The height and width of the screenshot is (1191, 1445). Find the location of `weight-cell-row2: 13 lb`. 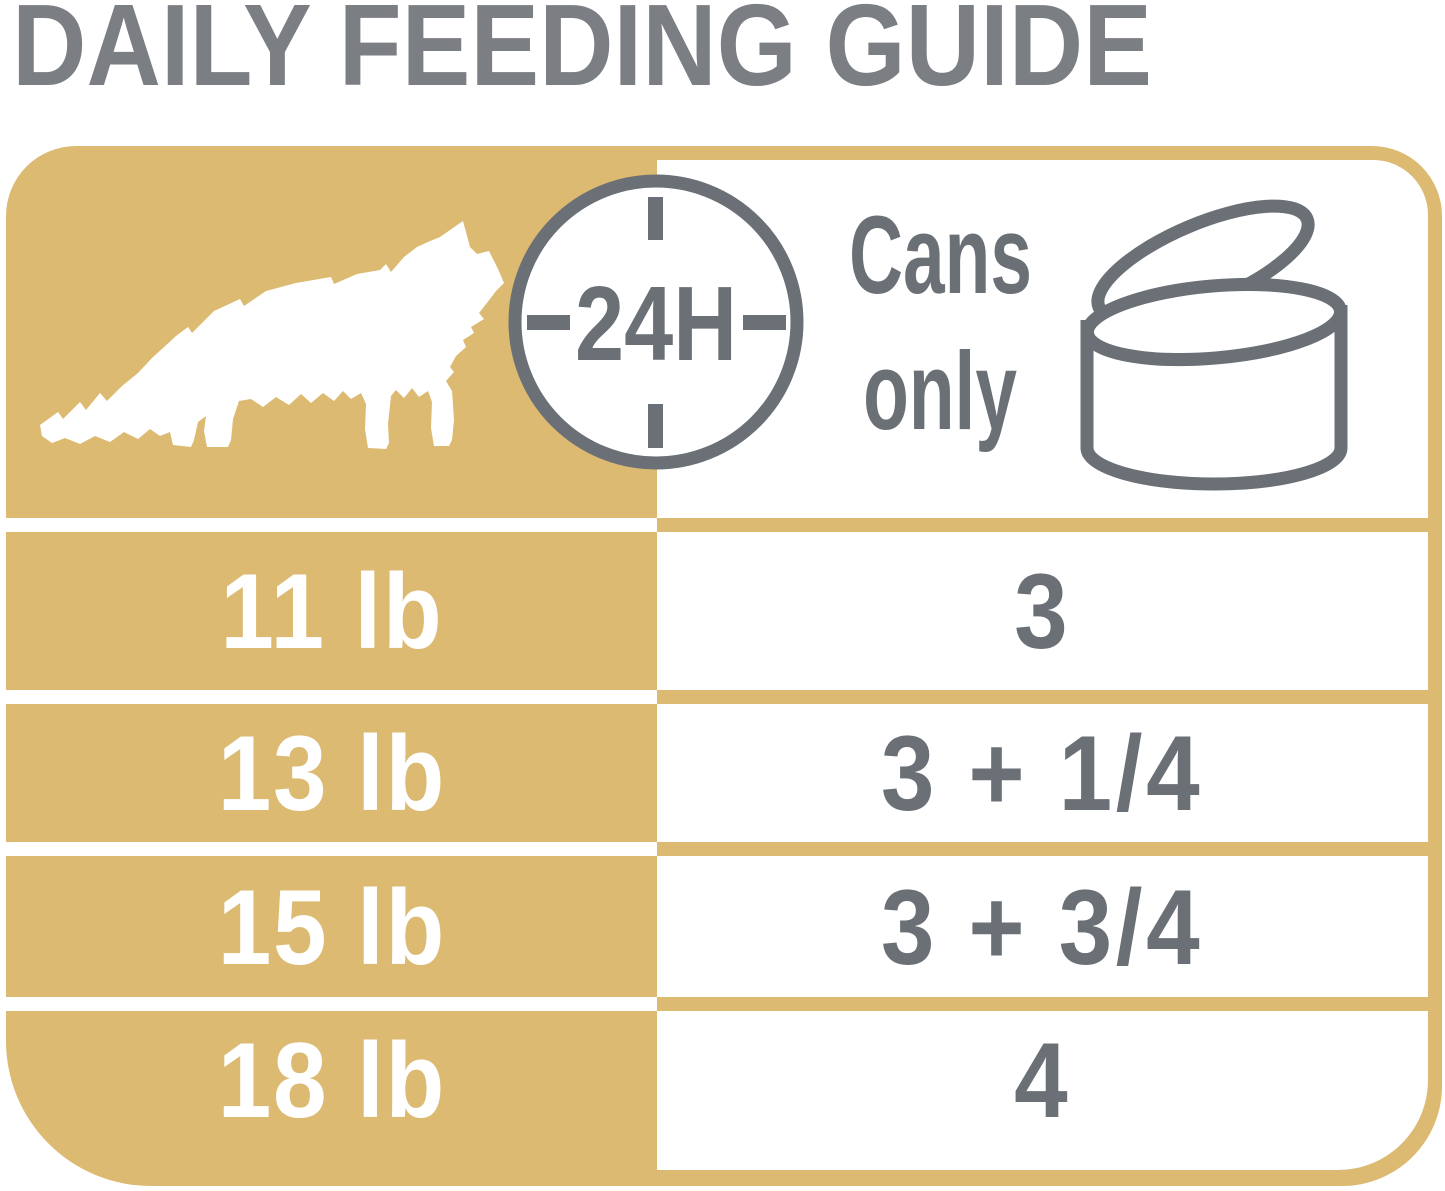

weight-cell-row2: 13 lb is located at coordinates (331, 773).